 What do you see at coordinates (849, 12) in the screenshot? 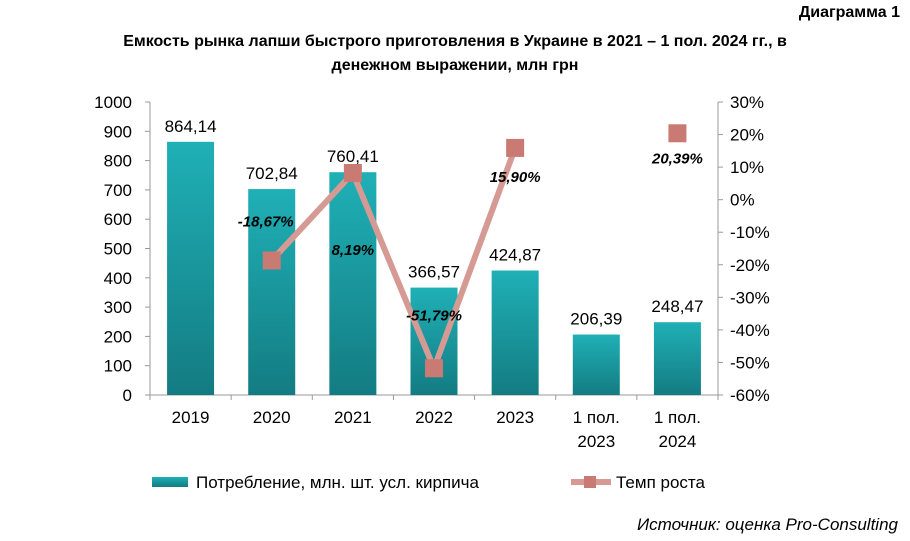
I see `diagram-number: Диаграмма 1` at bounding box center [849, 12].